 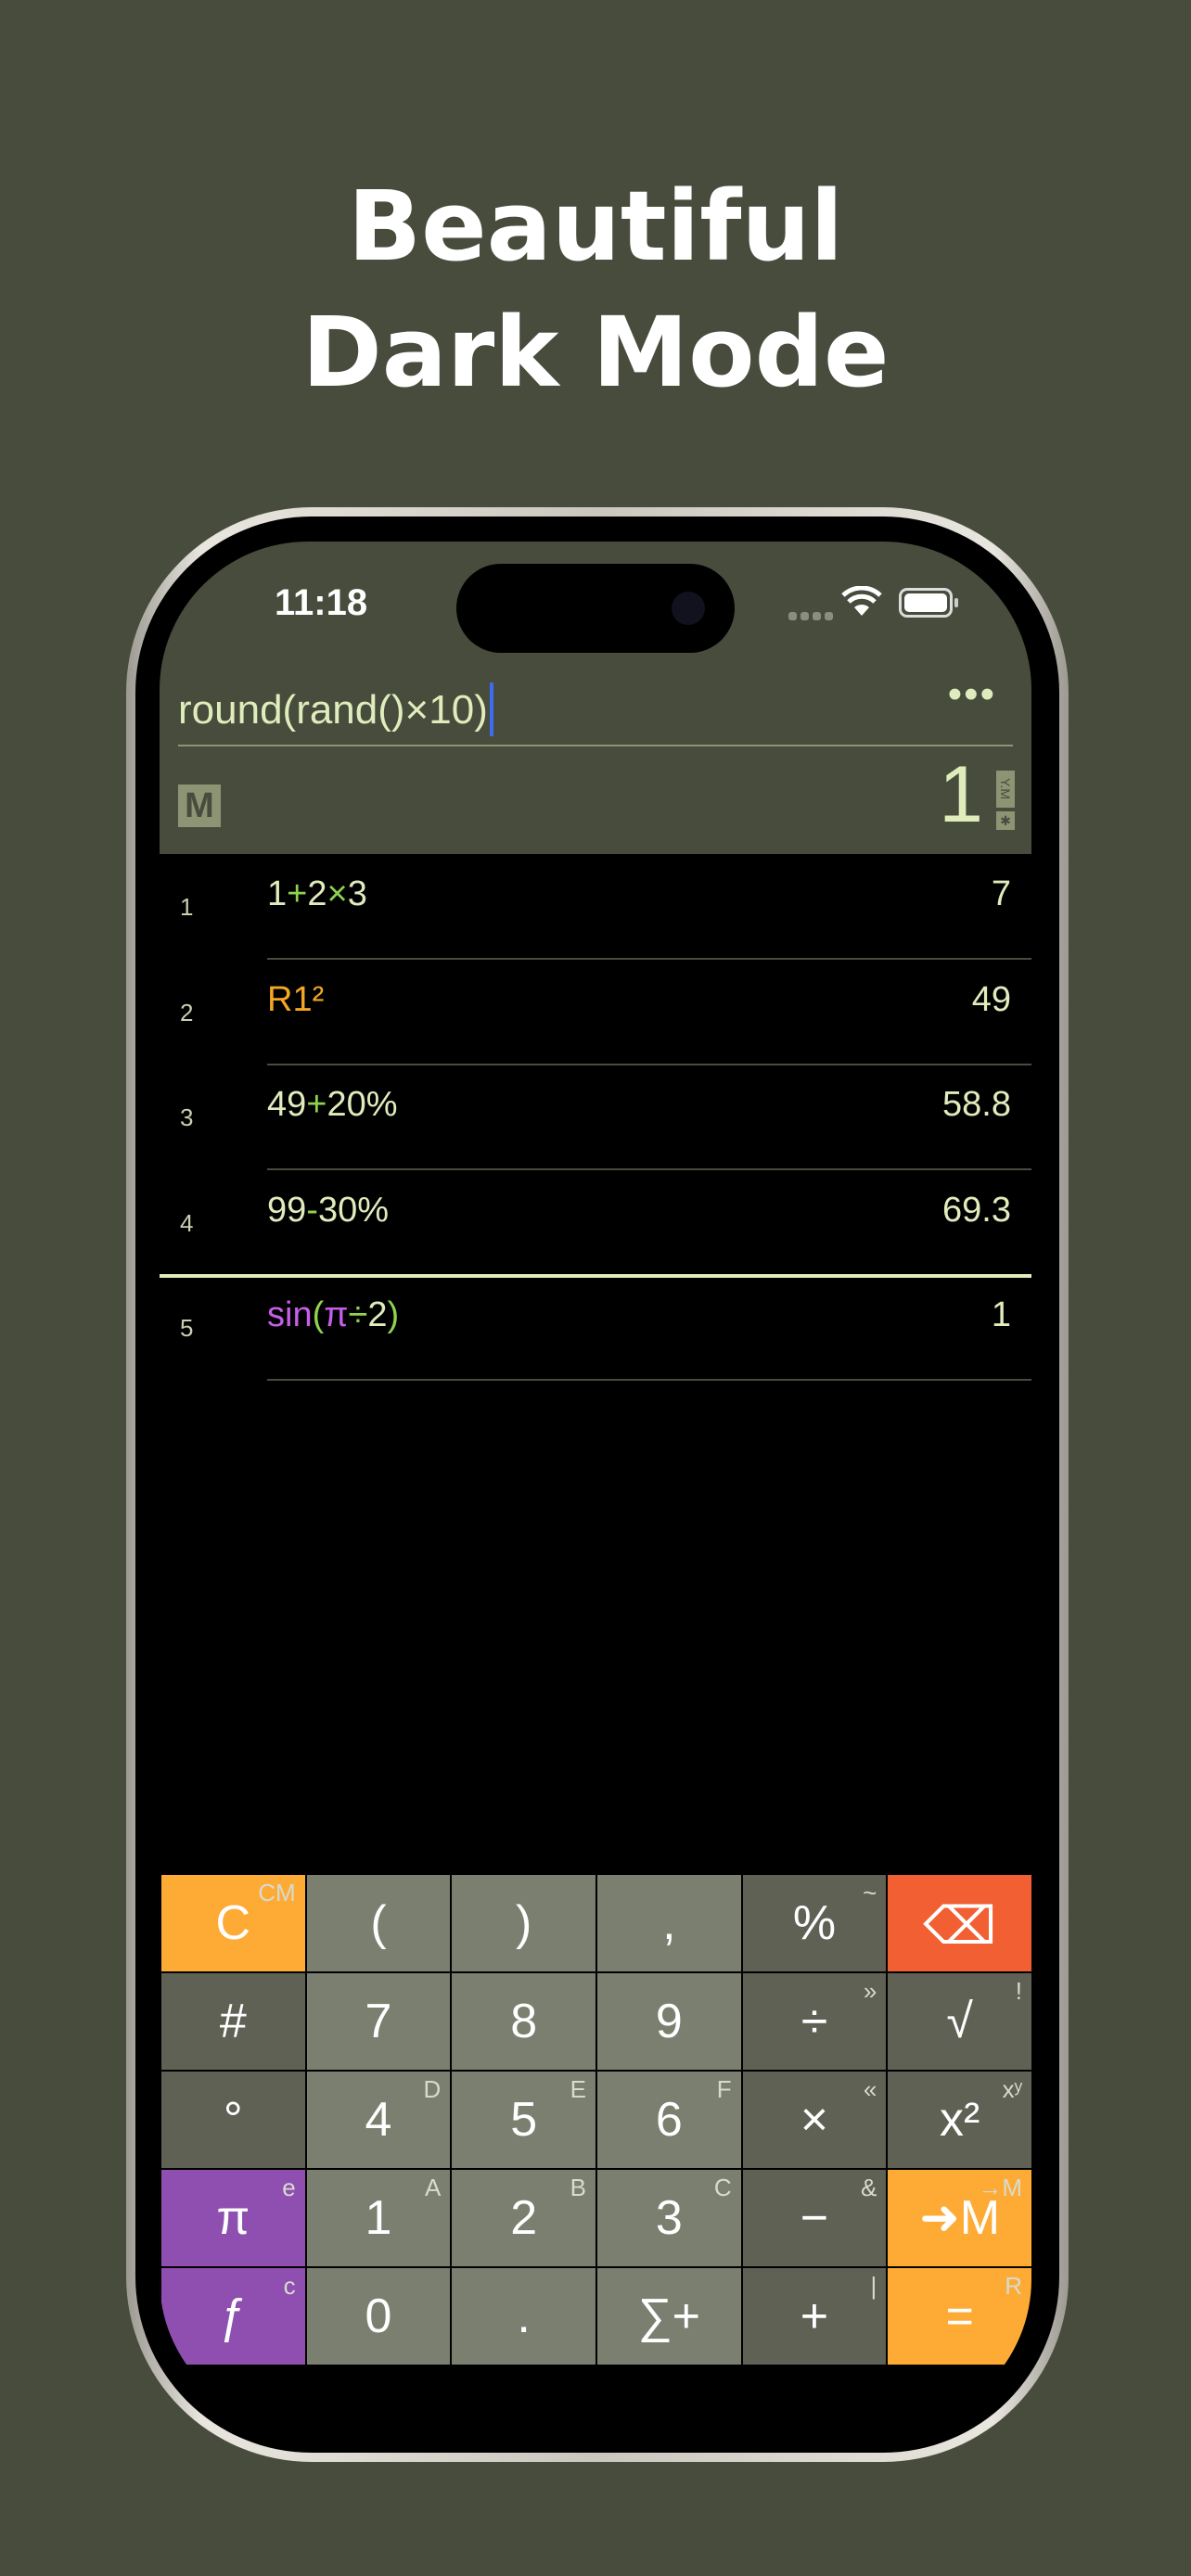 I want to click on row-result: 69.3, so click(x=977, y=1210).